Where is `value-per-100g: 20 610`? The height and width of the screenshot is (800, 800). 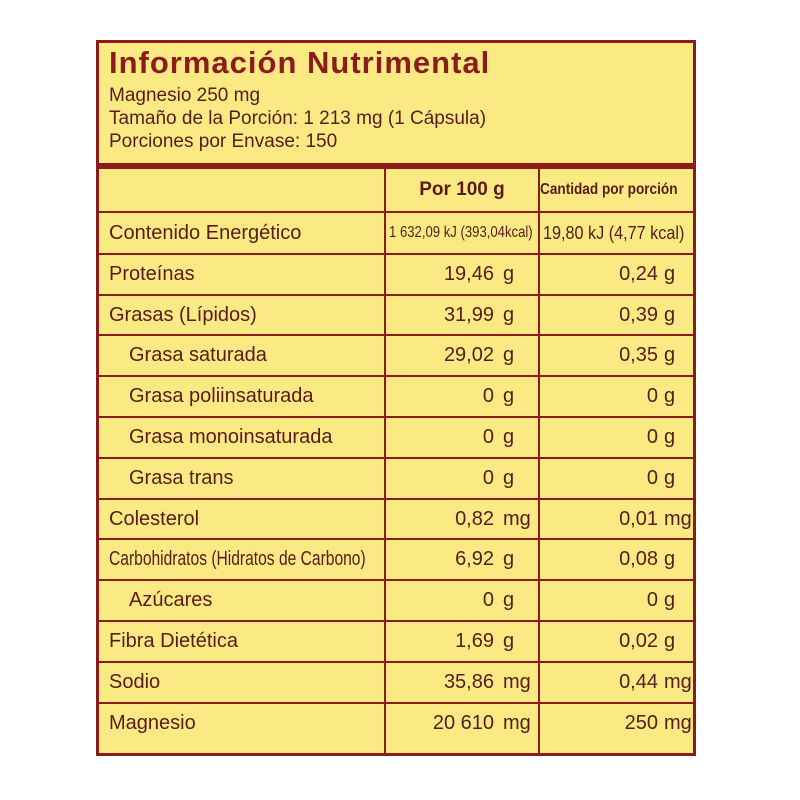
value-per-100g: 20 610 is located at coordinates (463, 723).